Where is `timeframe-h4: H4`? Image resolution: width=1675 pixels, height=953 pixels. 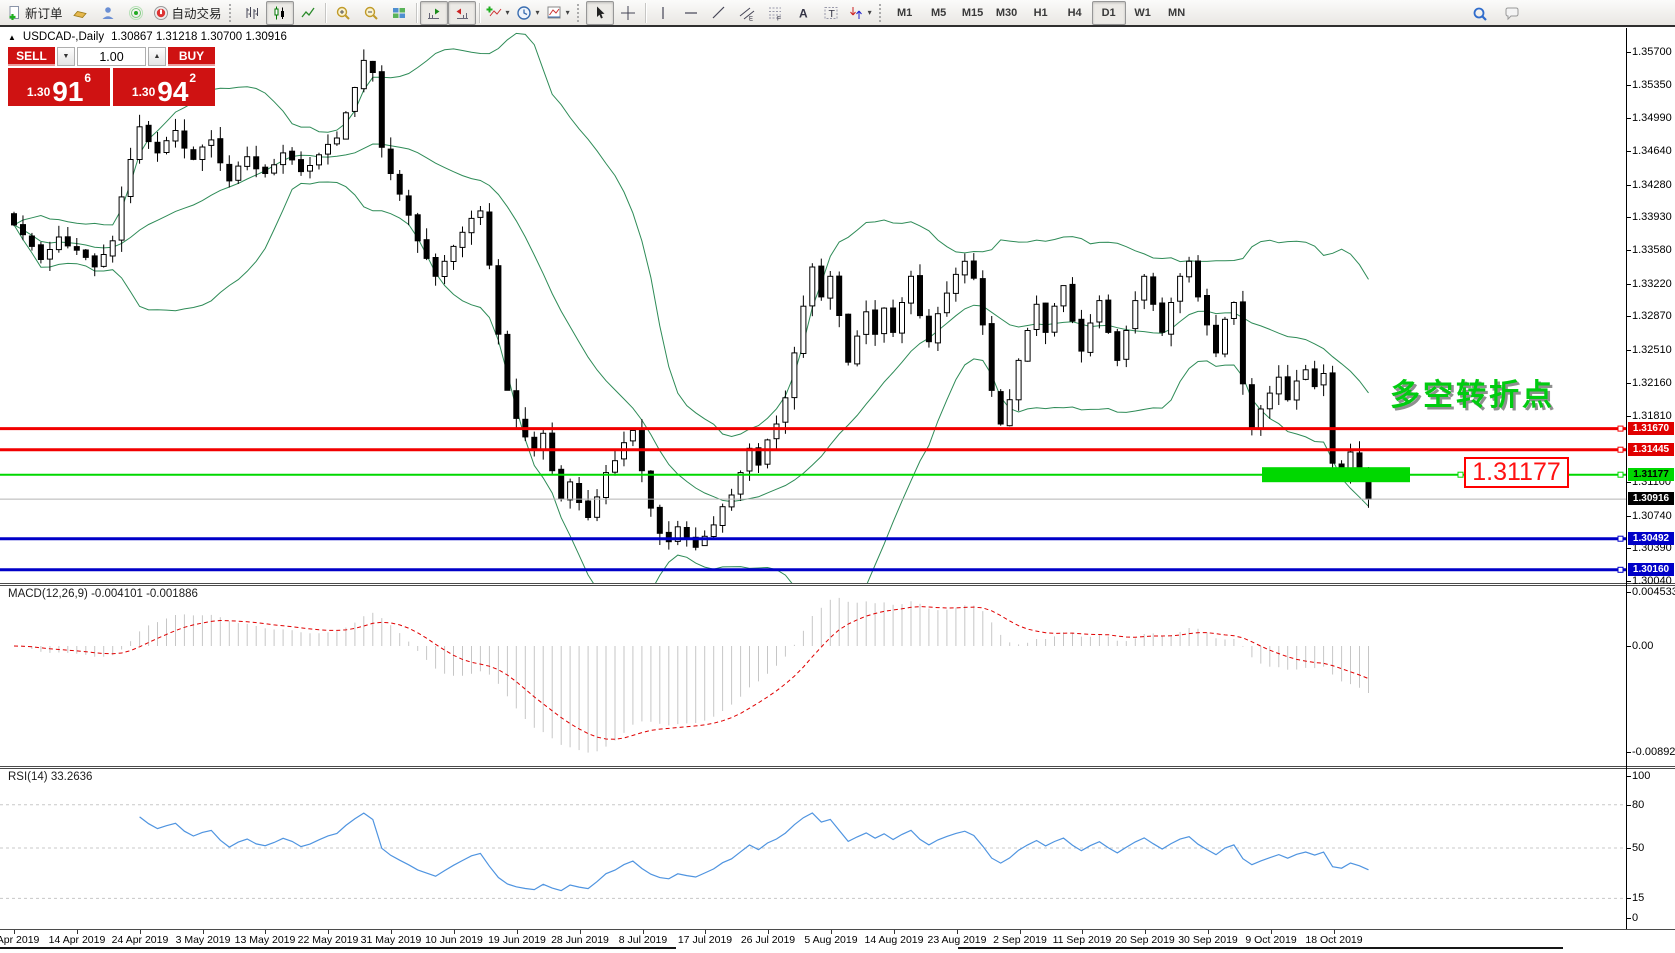 timeframe-h4: H4 is located at coordinates (1074, 12).